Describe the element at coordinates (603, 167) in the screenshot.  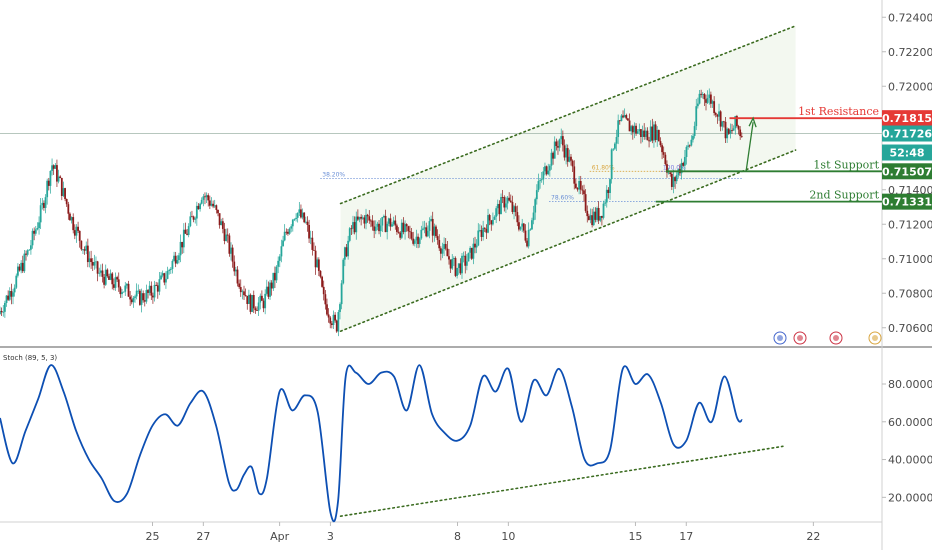
I see `fib-level-label: 61.80%` at that location.